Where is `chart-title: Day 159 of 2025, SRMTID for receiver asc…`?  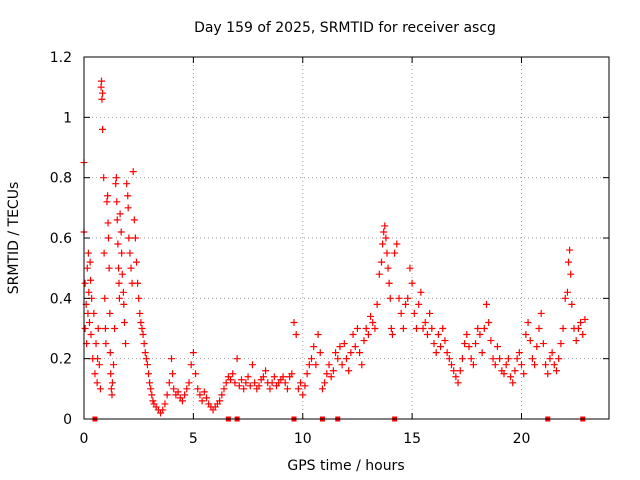 chart-title: Day 159 of 2025, SRMTID for receiver asc… is located at coordinates (345, 28).